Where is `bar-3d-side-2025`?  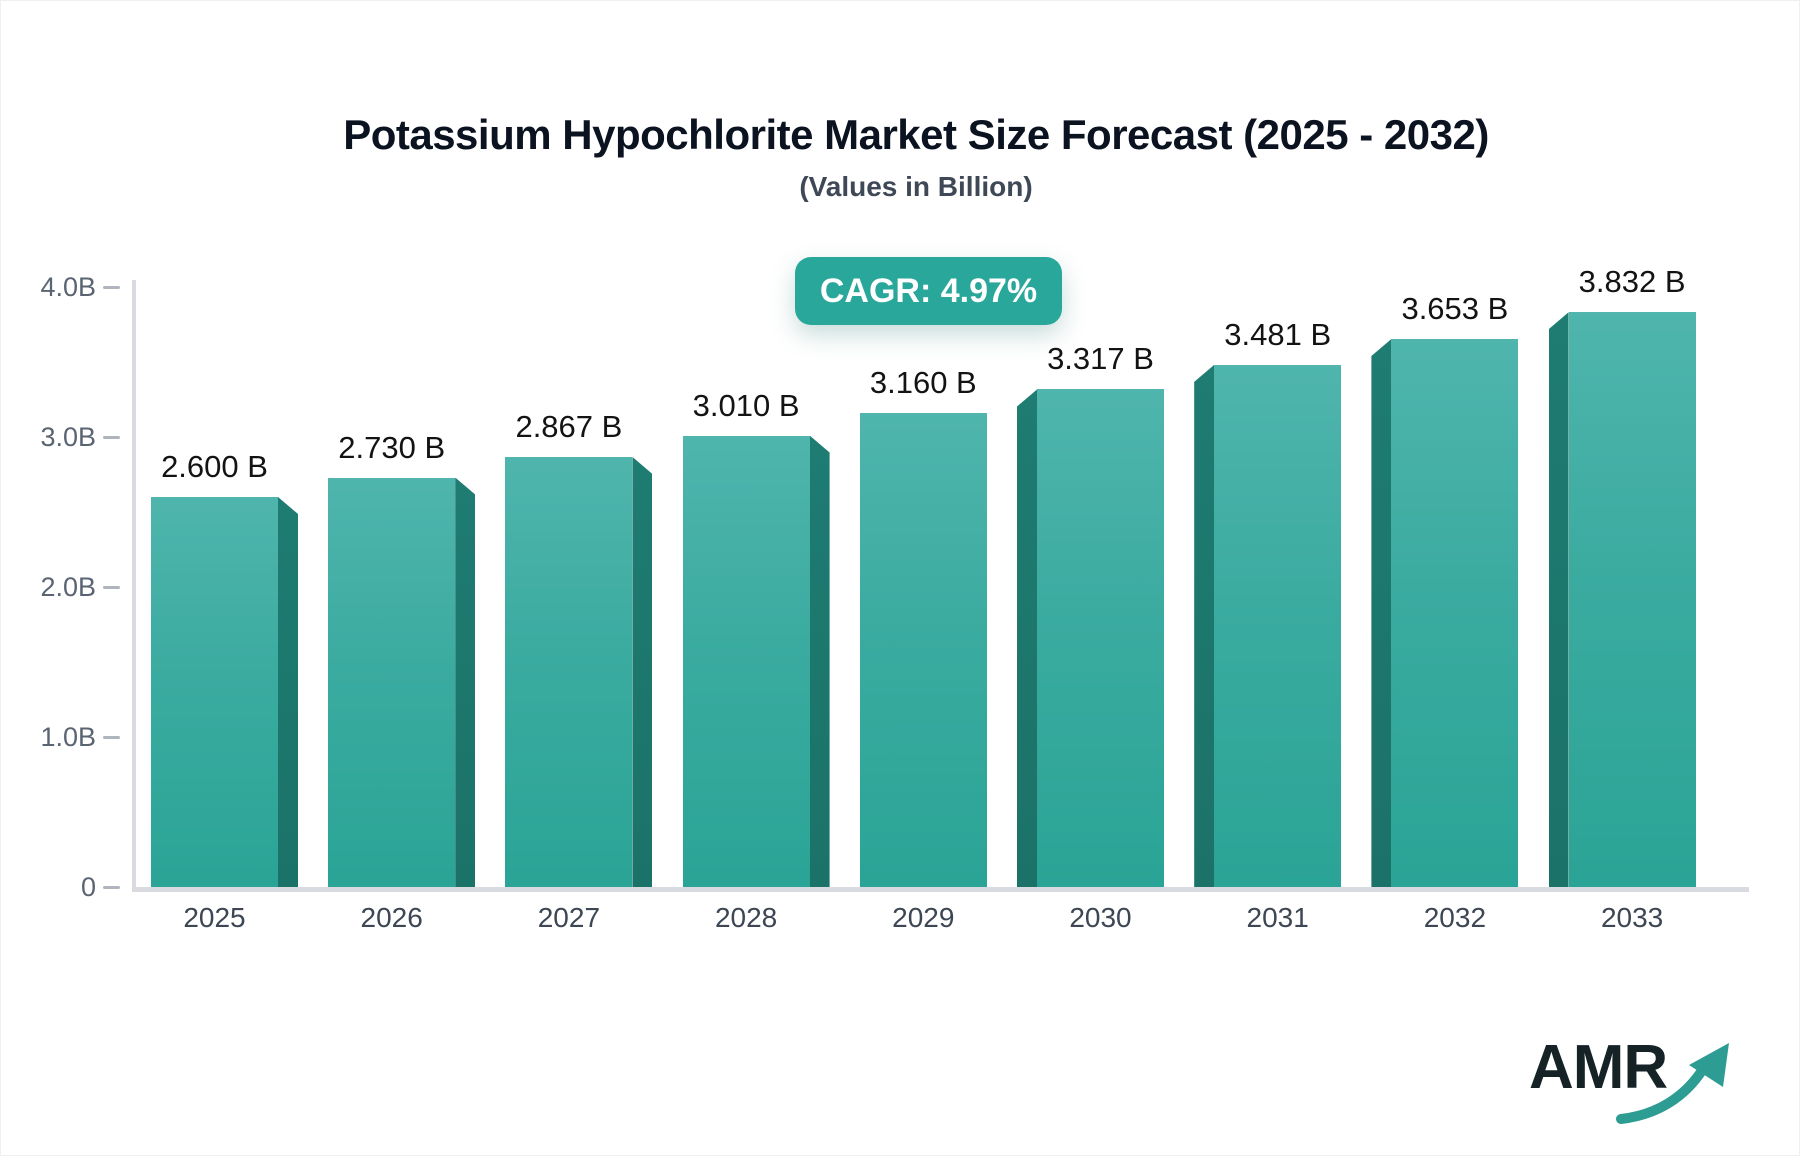
bar-3d-side-2025 is located at coordinates (288, 692).